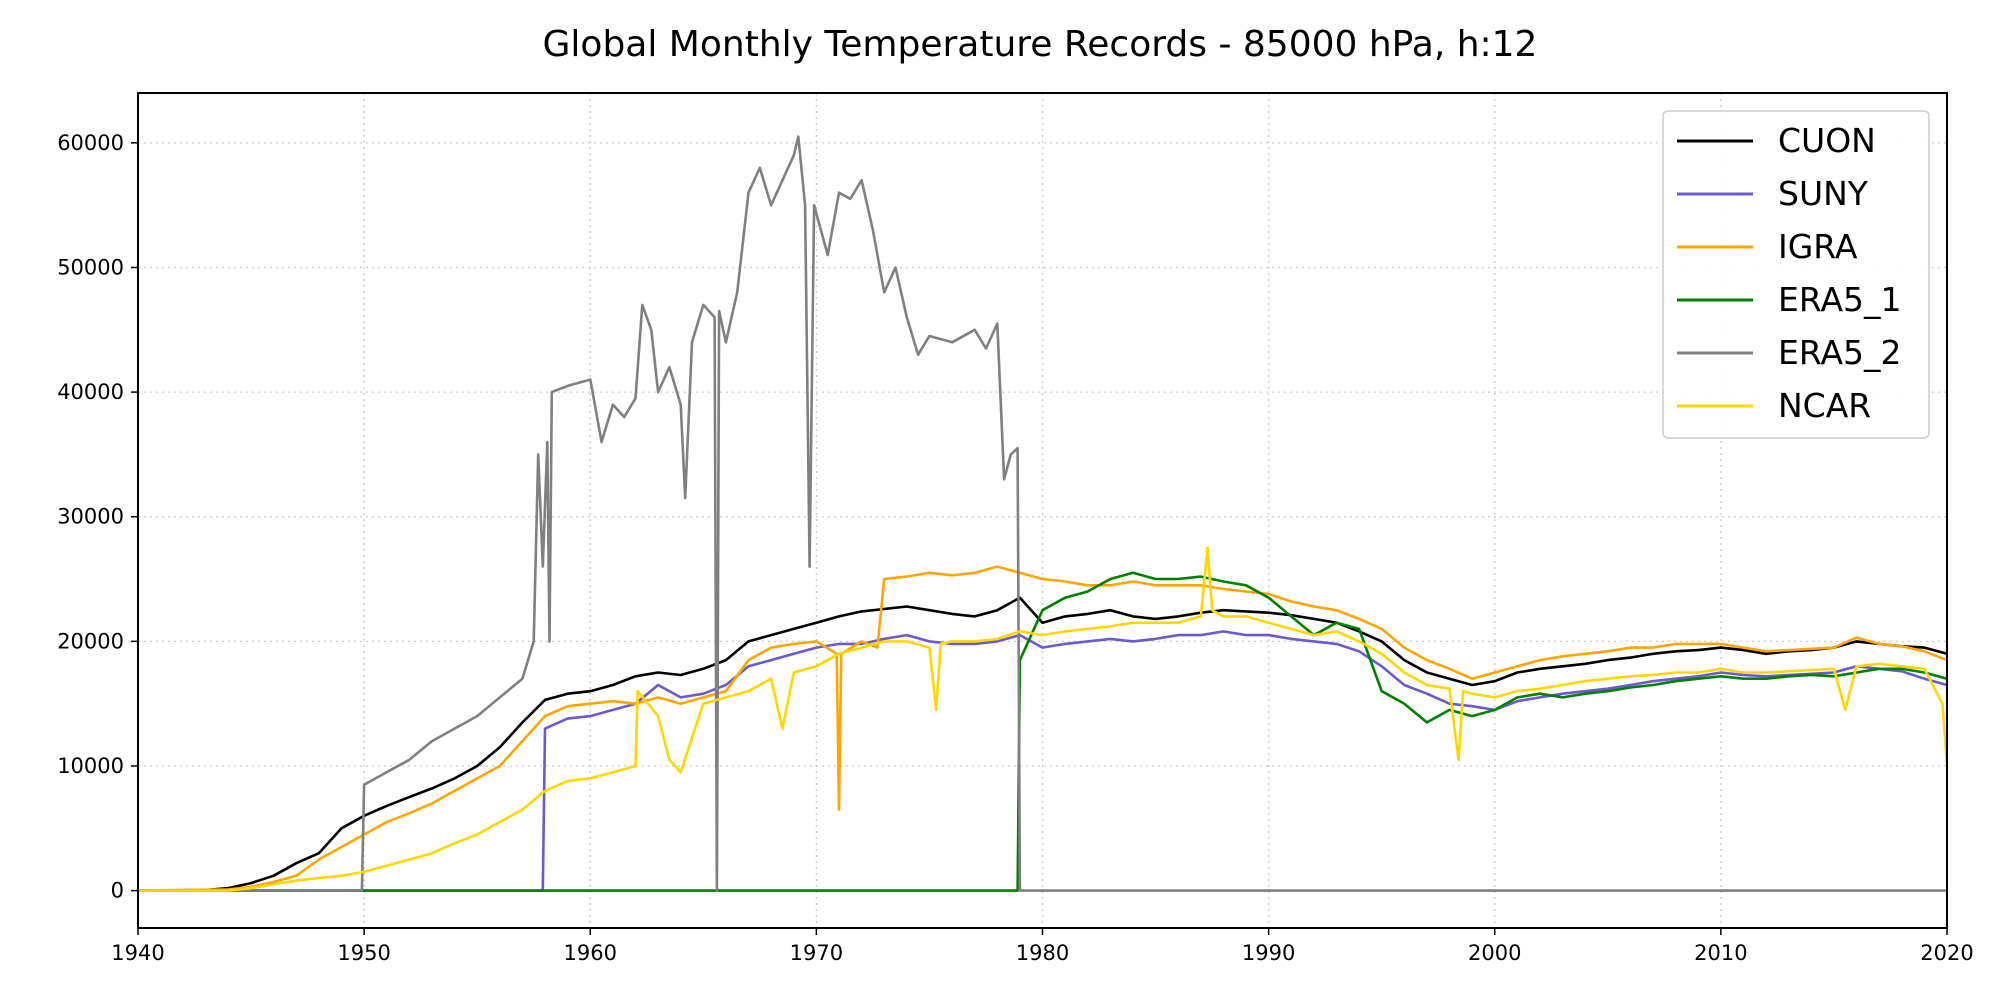  I want to click on y-tick-label: 20000, so click(90, 641).